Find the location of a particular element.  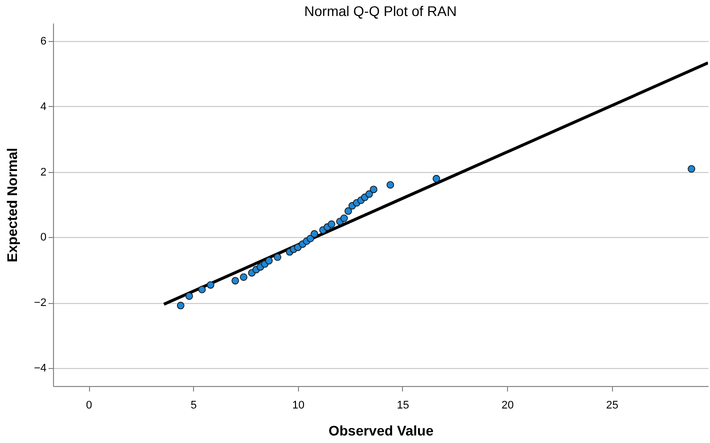

chart-title: Normal Q-Q Plot of RAN is located at coordinates (380, 11).